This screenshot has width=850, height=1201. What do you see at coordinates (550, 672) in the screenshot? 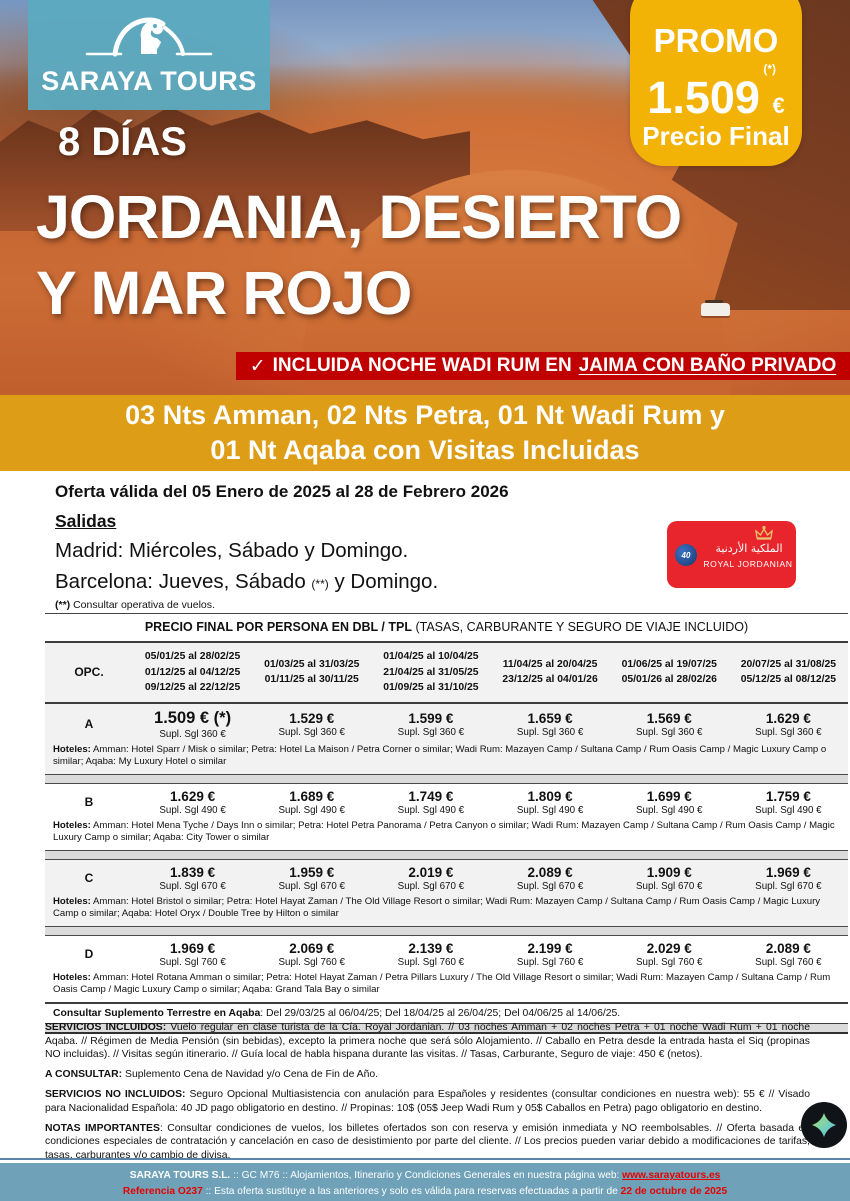
I see `date-column-header: 11/04/25 al 20/04/25 23/12/25 al 04/01/26` at bounding box center [550, 672].